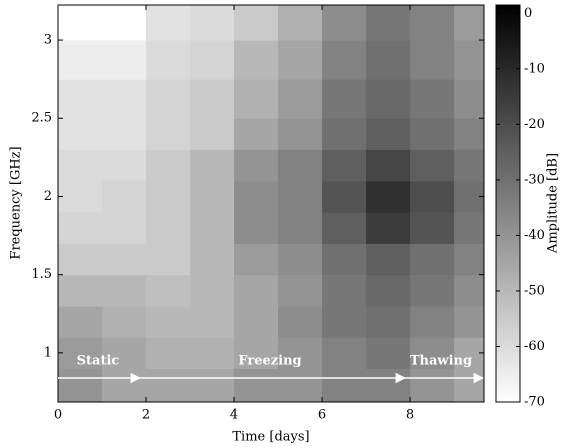  What do you see at coordinates (41, 118) in the screenshot?
I see `y-tick-label: 2.5` at bounding box center [41, 118].